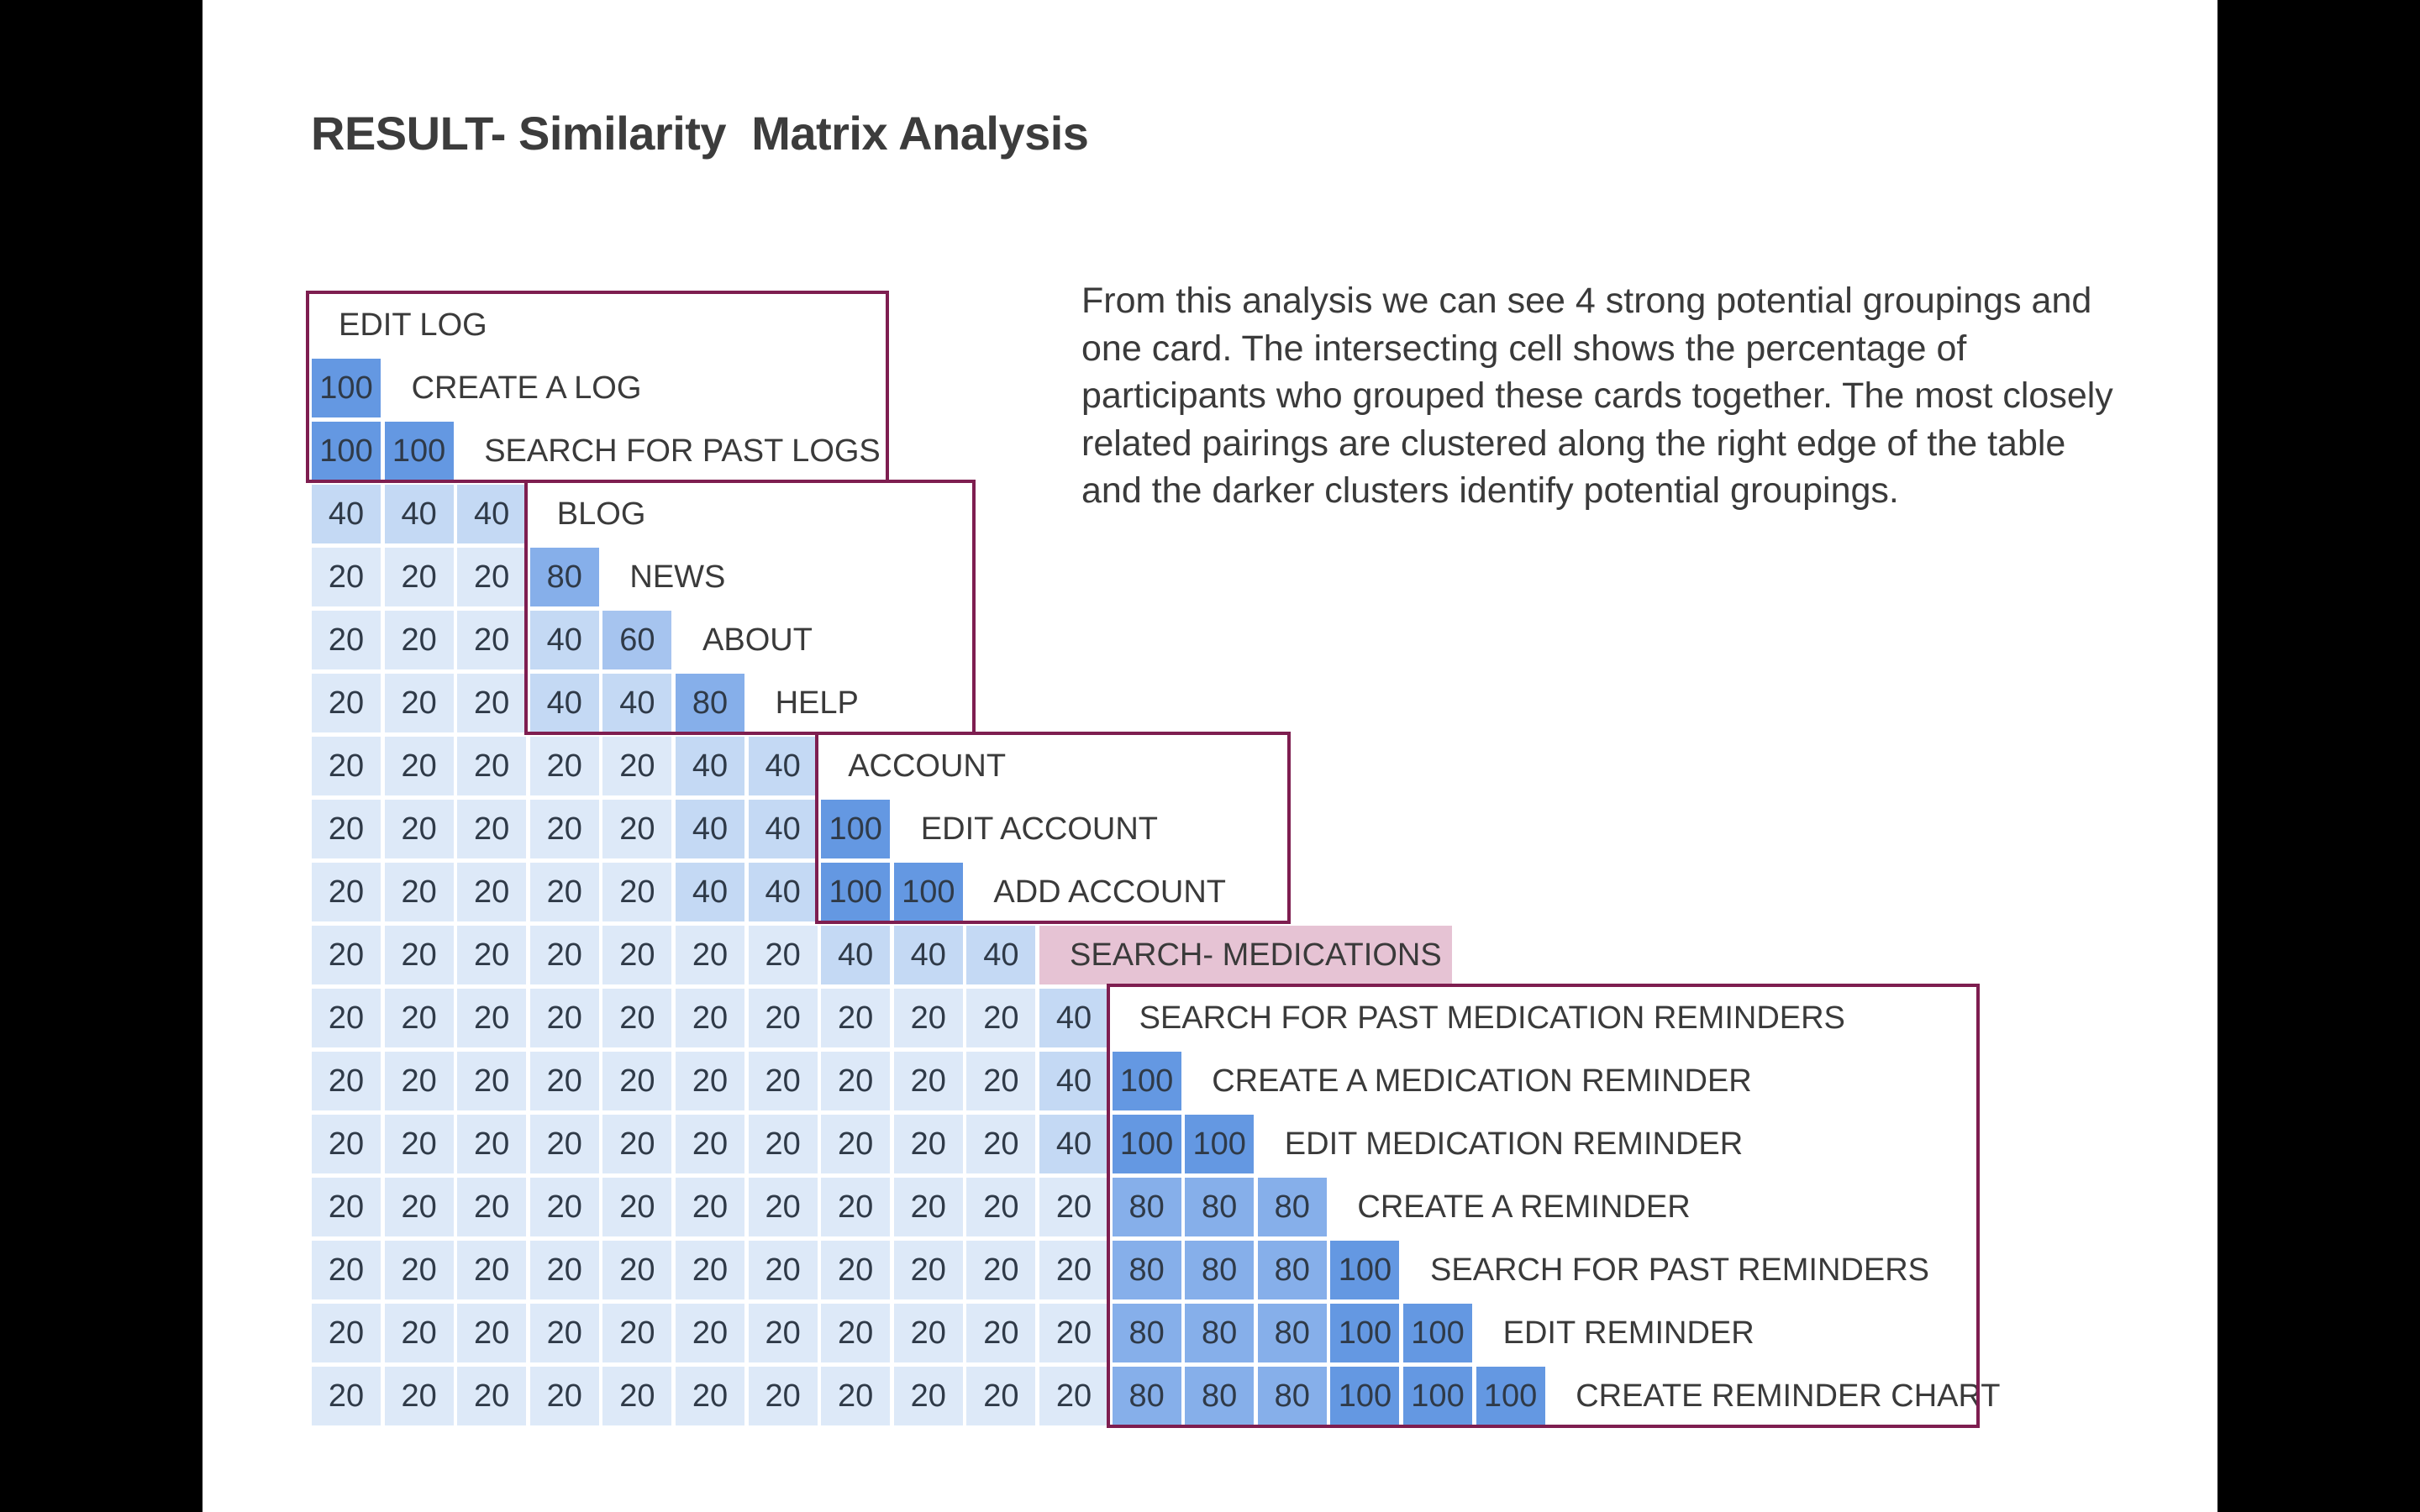  I want to click on card-label: SEARCH FOR PAST MEDICATION REMINDERS, so click(1492, 1018).